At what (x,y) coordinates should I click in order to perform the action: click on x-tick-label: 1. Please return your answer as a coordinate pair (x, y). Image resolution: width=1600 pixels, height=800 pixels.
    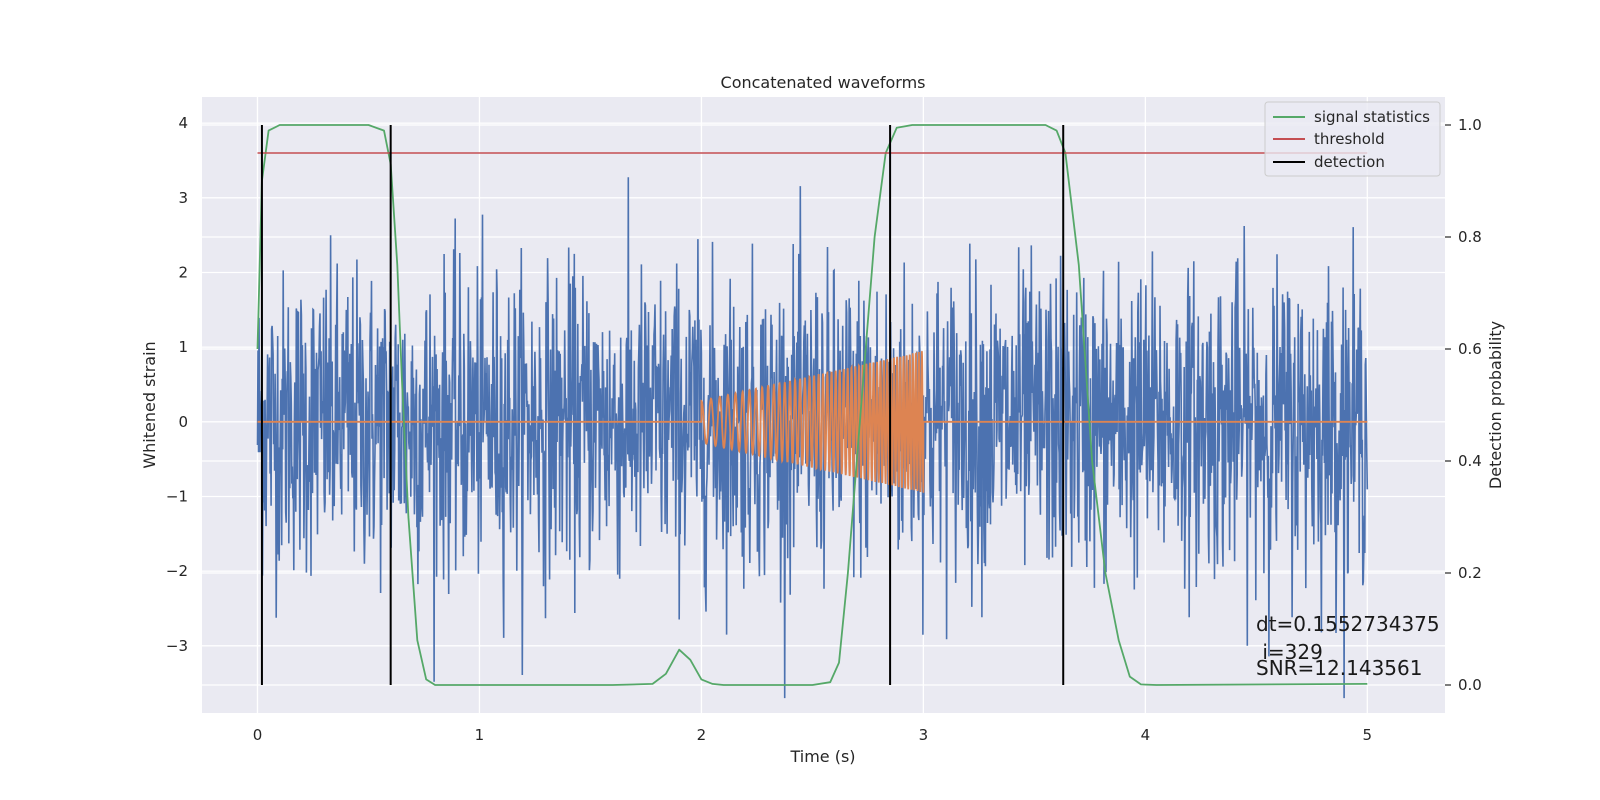
    Looking at the image, I should click on (480, 735).